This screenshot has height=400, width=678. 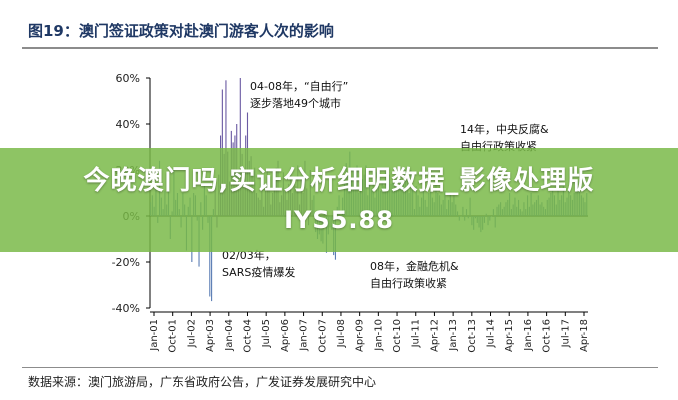 What do you see at coordinates (360, 335) in the screenshot?
I see `x-tick-label: Apr-09` at bounding box center [360, 335].